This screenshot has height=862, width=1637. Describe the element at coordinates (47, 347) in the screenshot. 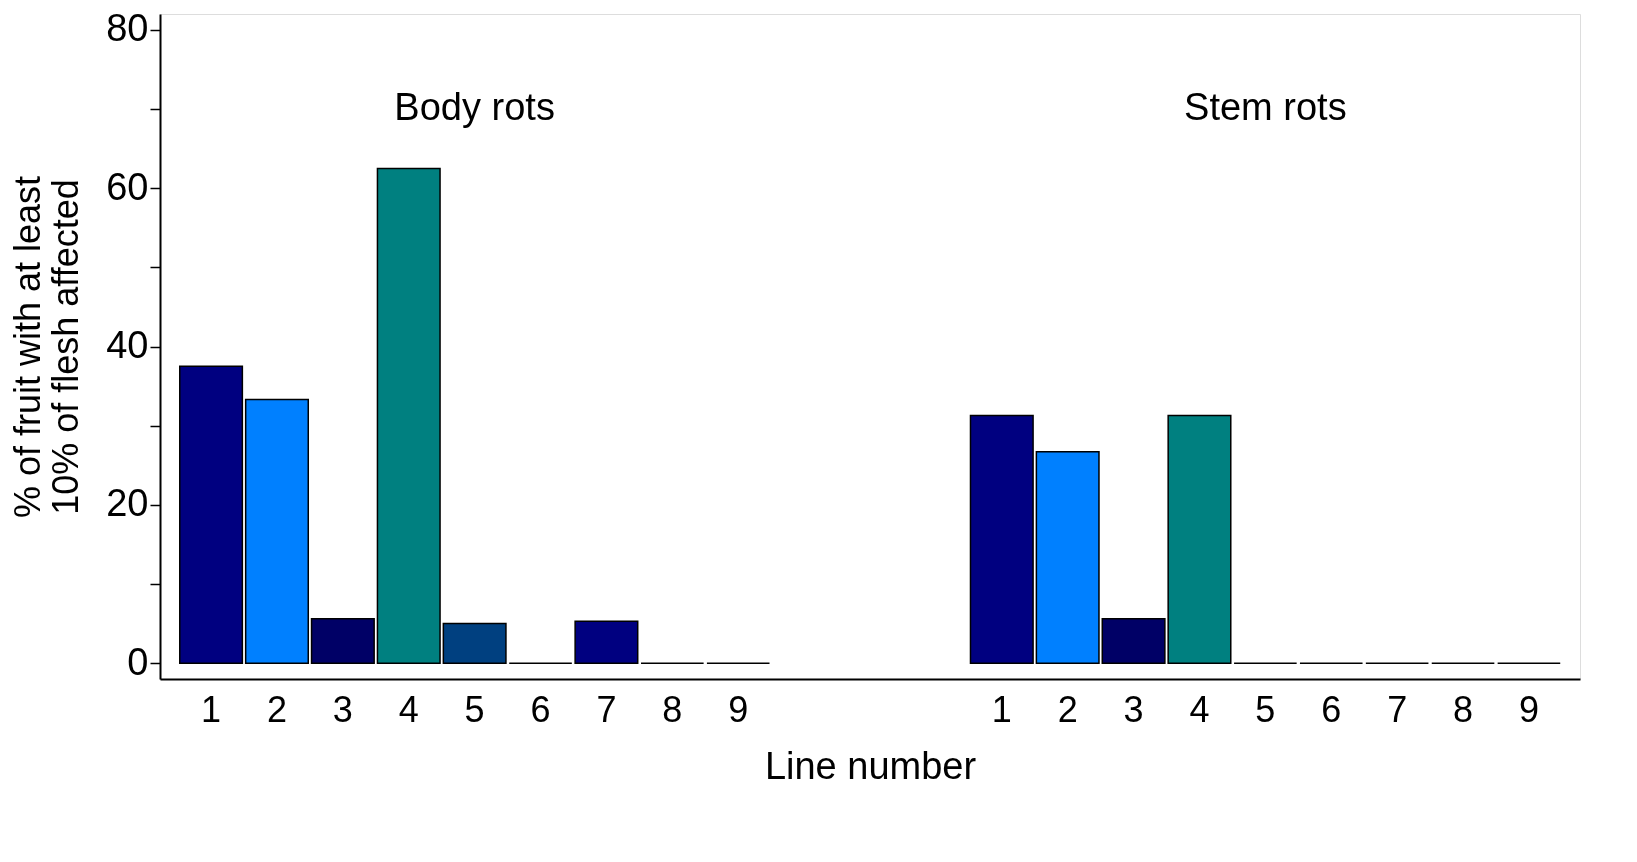

I see `y-axis-title: % of fruit with at least 10% of flesh affected` at that location.